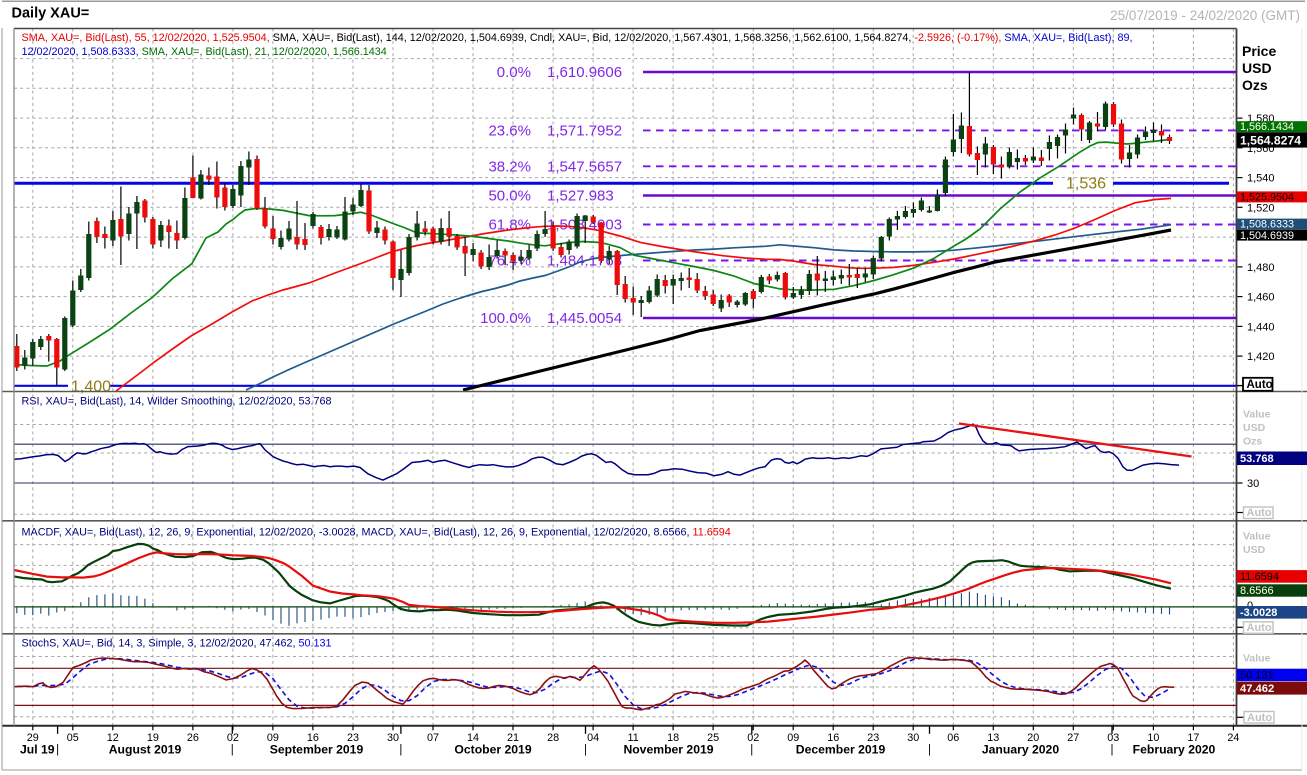 This screenshot has height=775, width=1307. What do you see at coordinates (584, 318) in the screenshot?
I see `svg-text: 1,445.0054` at bounding box center [584, 318].